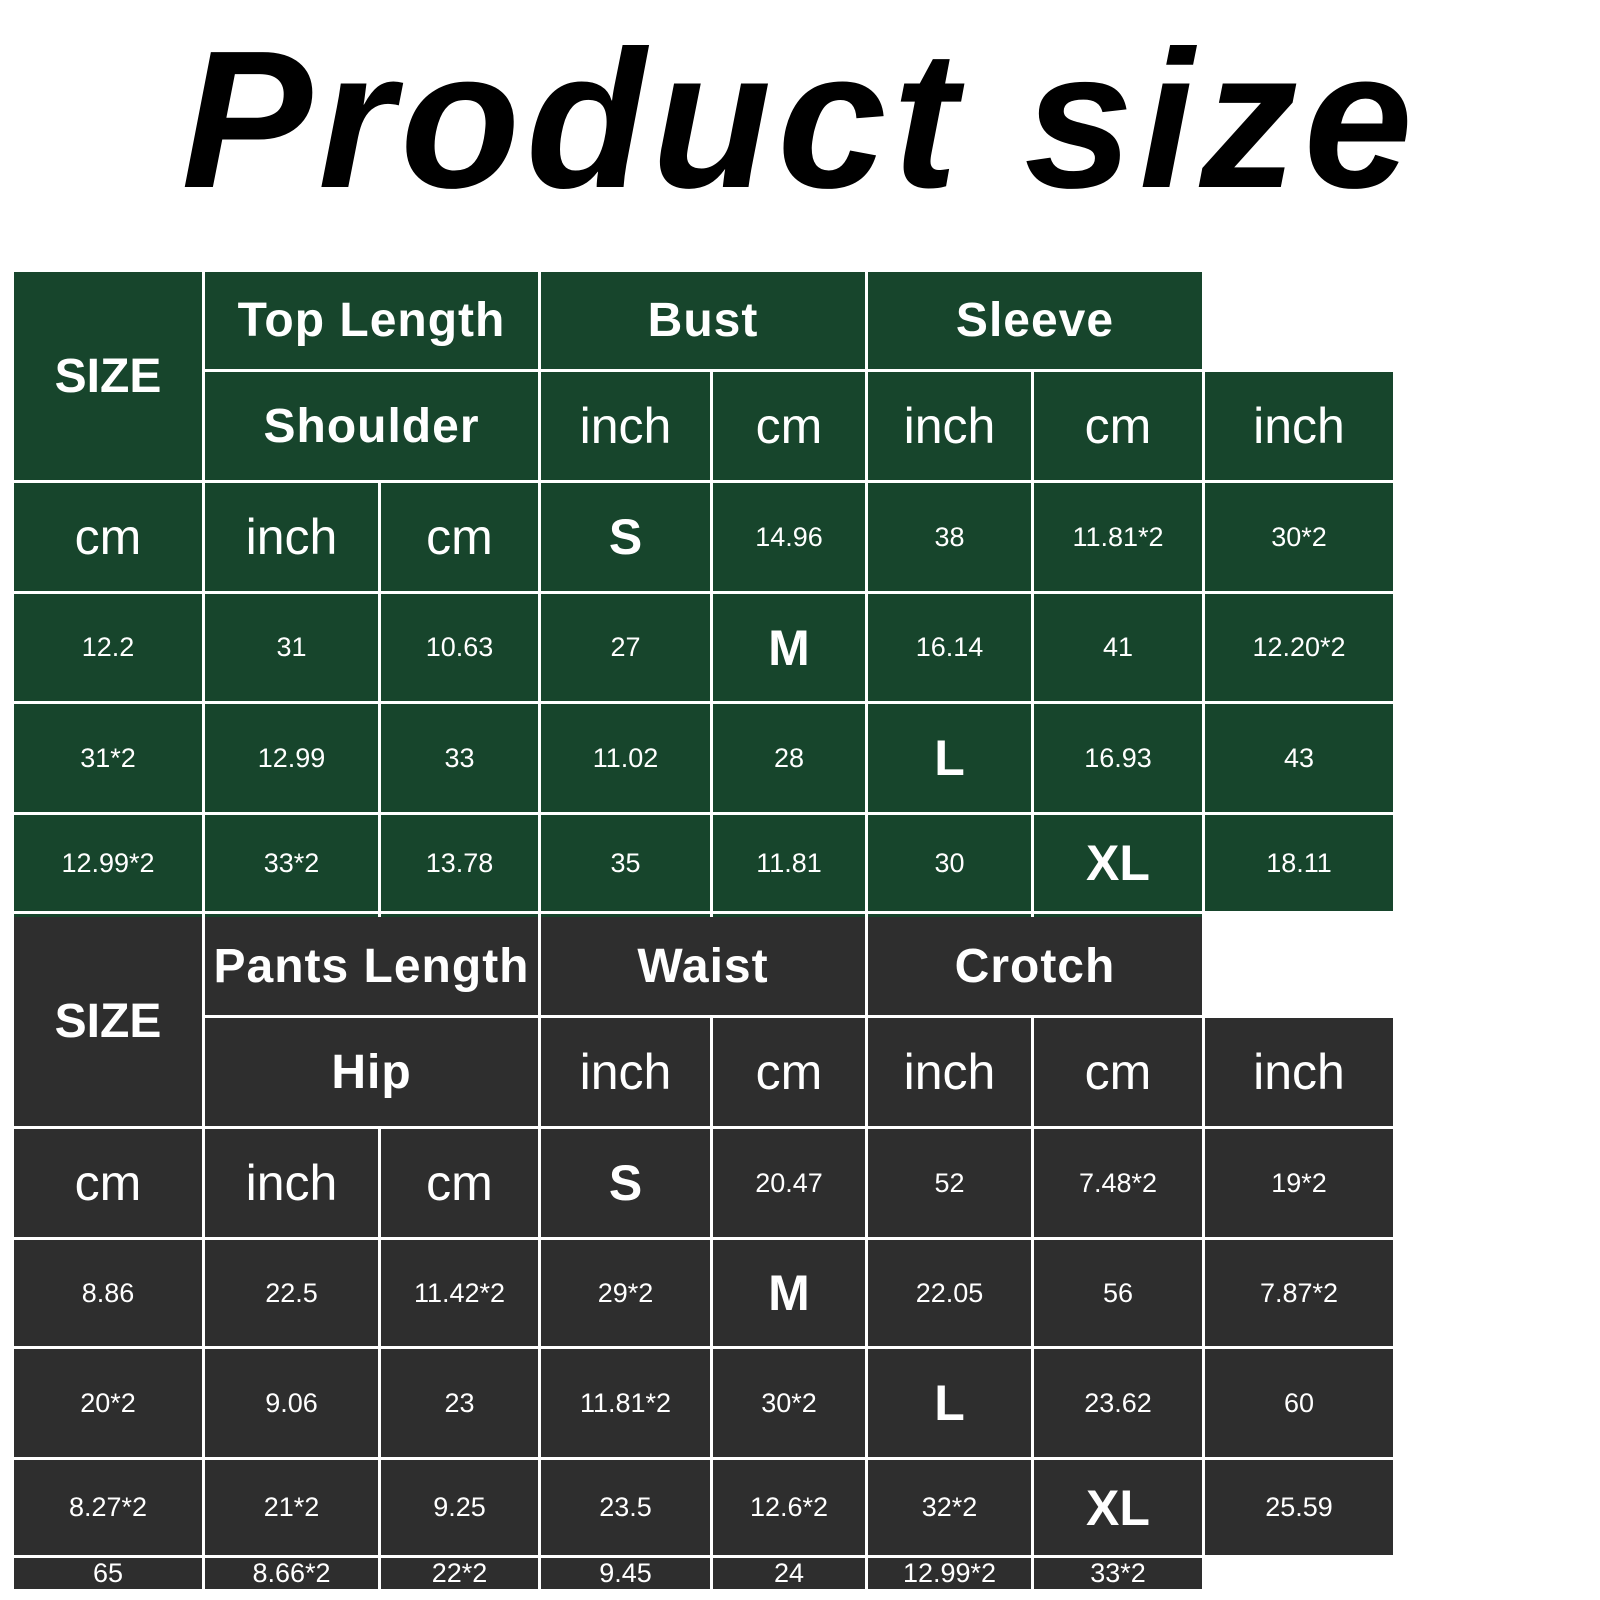 Image resolution: width=1600 pixels, height=1600 pixels. What do you see at coordinates (459, 1403) in the screenshot?
I see `table-cell: 23` at bounding box center [459, 1403].